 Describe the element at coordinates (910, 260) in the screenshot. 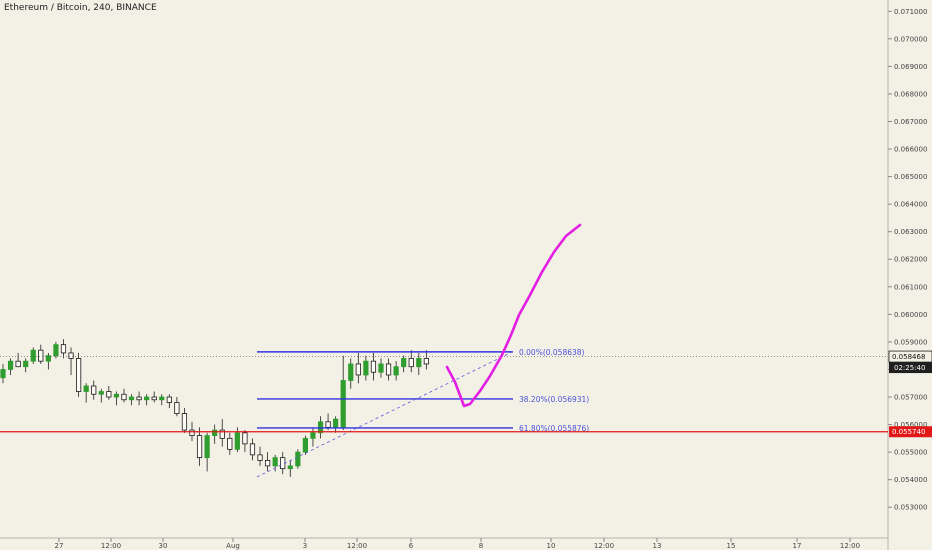

I see `price-tick-label: 0.062000` at that location.